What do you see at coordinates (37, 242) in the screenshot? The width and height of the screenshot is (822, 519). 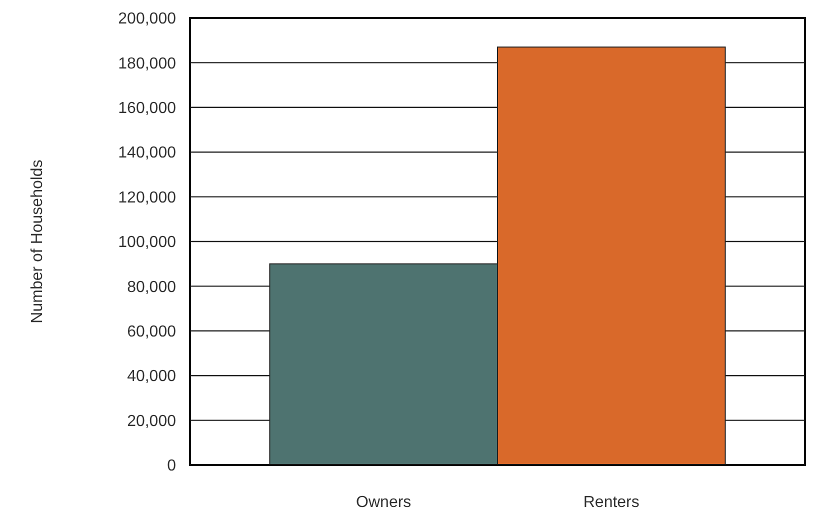 I see `y-axis-title: Number of Households` at bounding box center [37, 242].